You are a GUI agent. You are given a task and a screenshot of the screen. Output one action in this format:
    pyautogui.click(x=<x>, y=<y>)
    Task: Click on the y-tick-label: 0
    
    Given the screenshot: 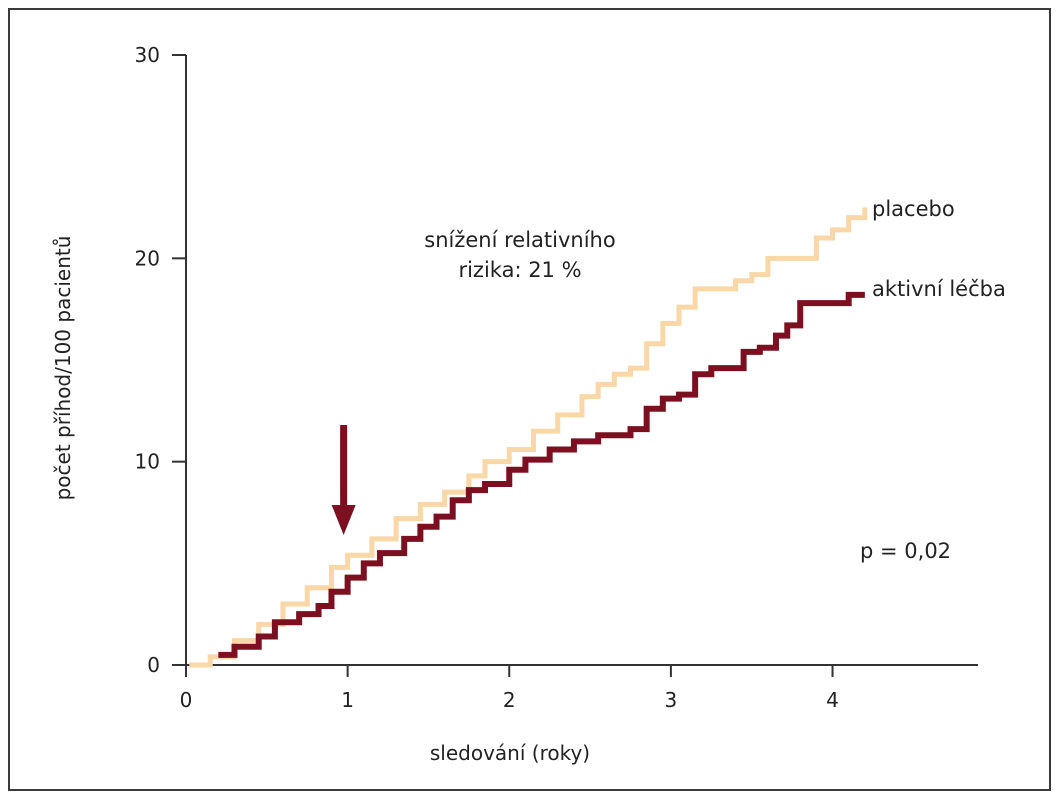 What is the action you would take?
    pyautogui.click(x=153, y=665)
    